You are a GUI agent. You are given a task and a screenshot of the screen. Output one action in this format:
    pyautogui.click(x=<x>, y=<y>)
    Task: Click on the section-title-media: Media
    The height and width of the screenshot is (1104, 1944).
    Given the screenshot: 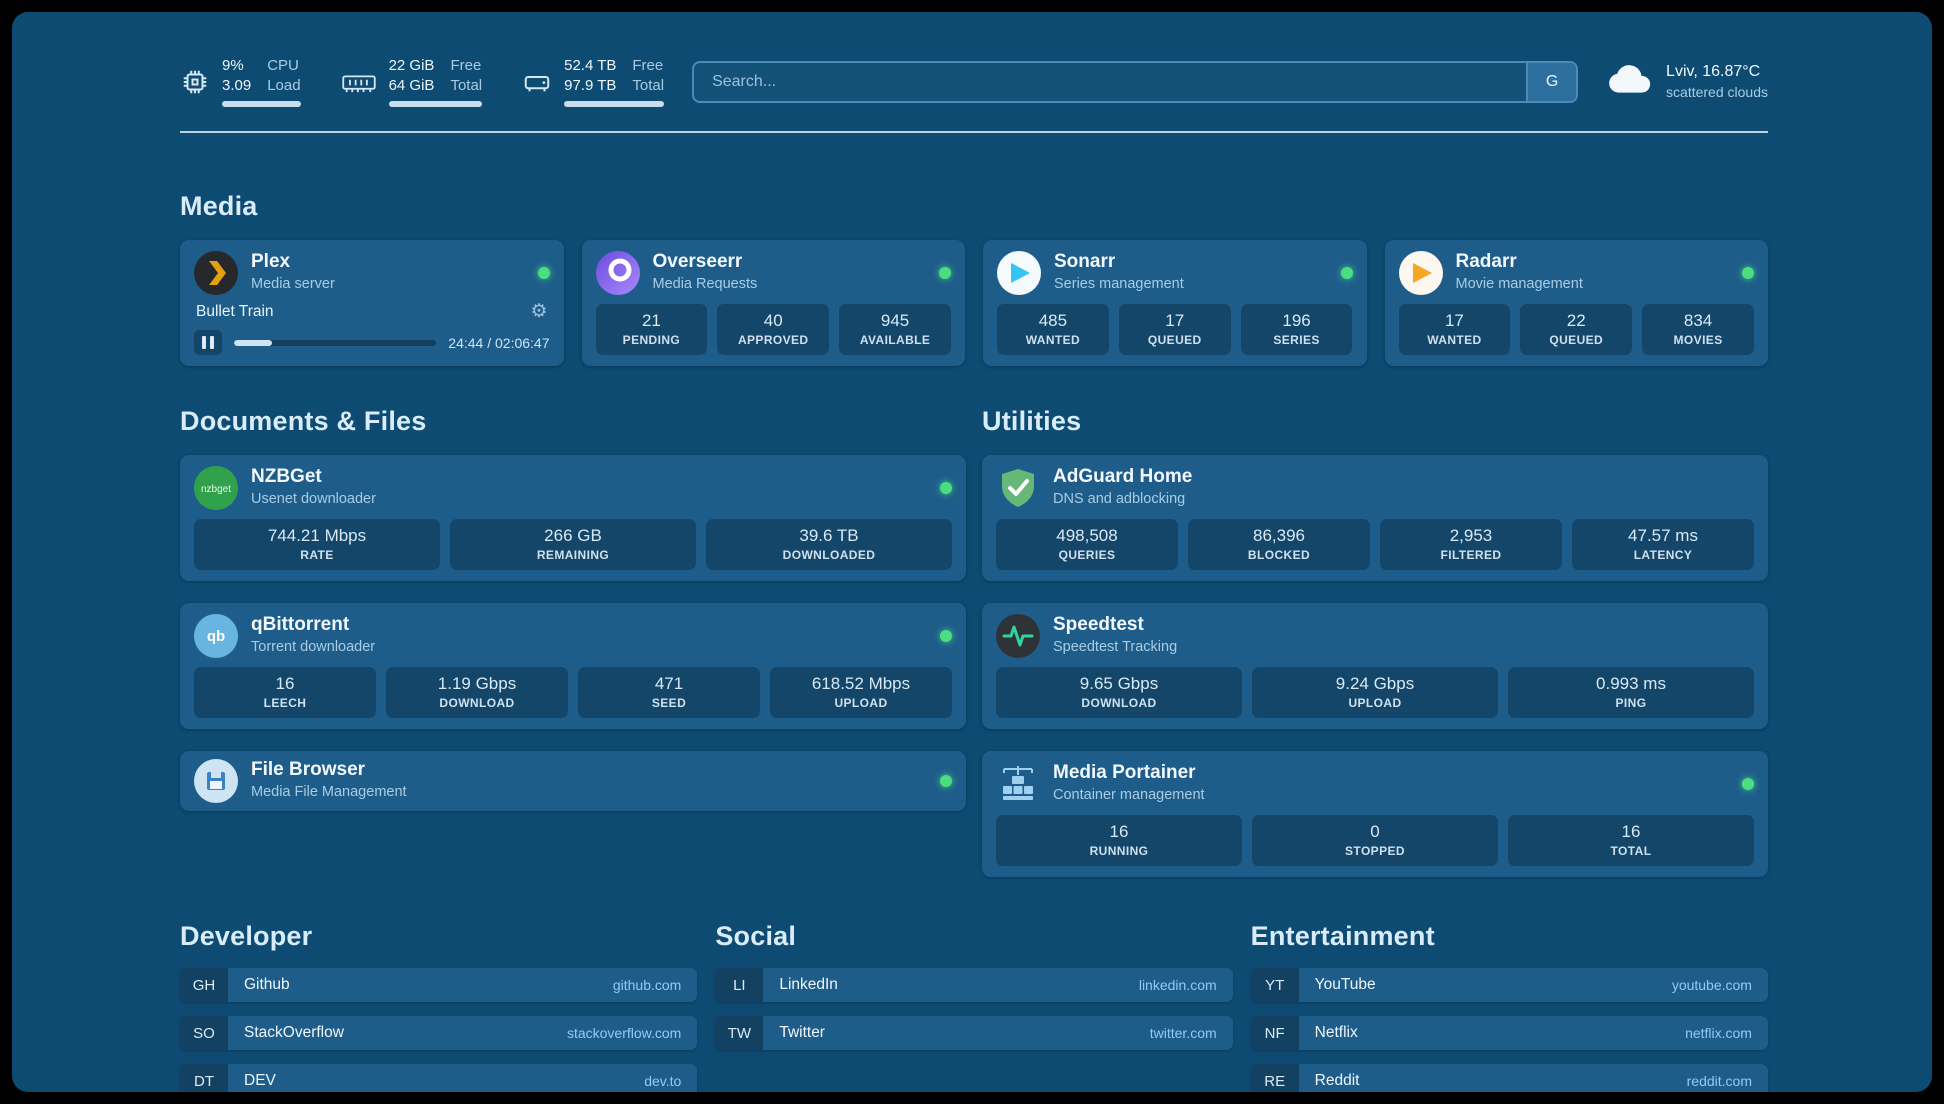 What is the action you would take?
    pyautogui.click(x=219, y=206)
    